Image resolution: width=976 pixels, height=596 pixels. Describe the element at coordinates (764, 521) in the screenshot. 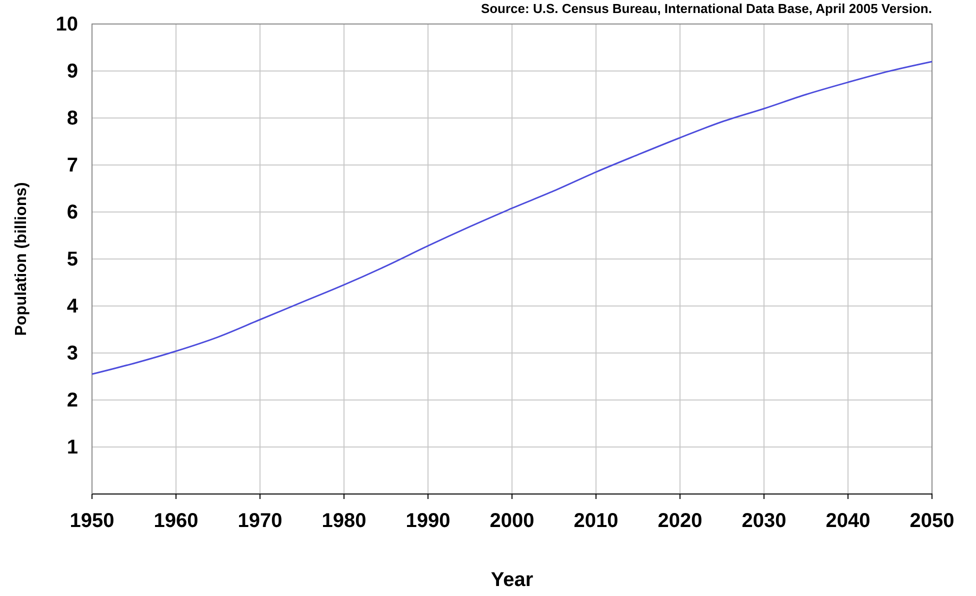

I see `x-tick-label: 2030` at that location.